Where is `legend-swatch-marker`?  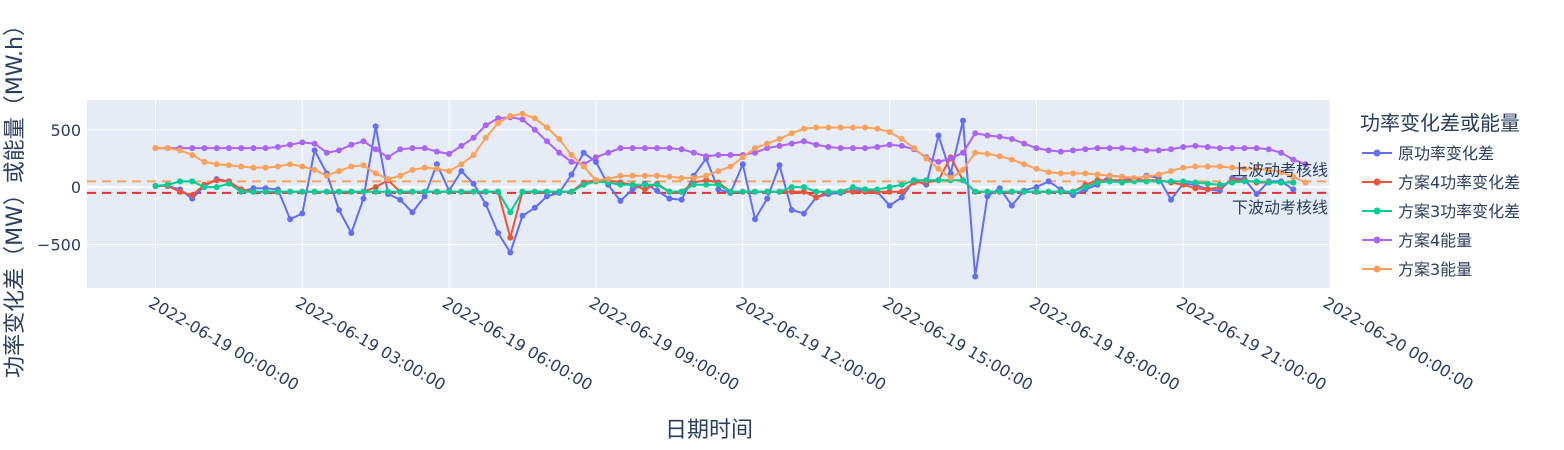
legend-swatch-marker is located at coordinates (1377, 211).